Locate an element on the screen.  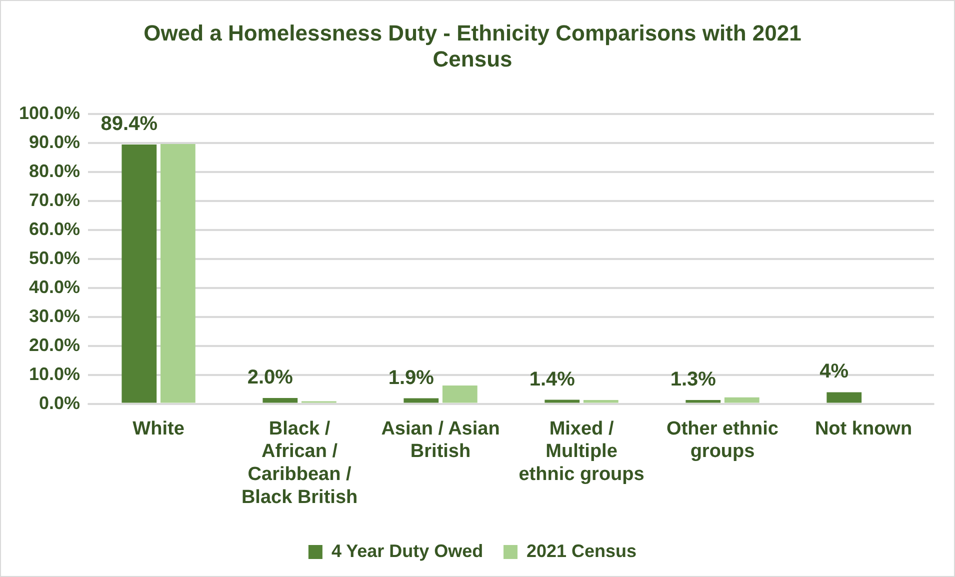
y-tick-label: 70.0% is located at coordinates (54, 200).